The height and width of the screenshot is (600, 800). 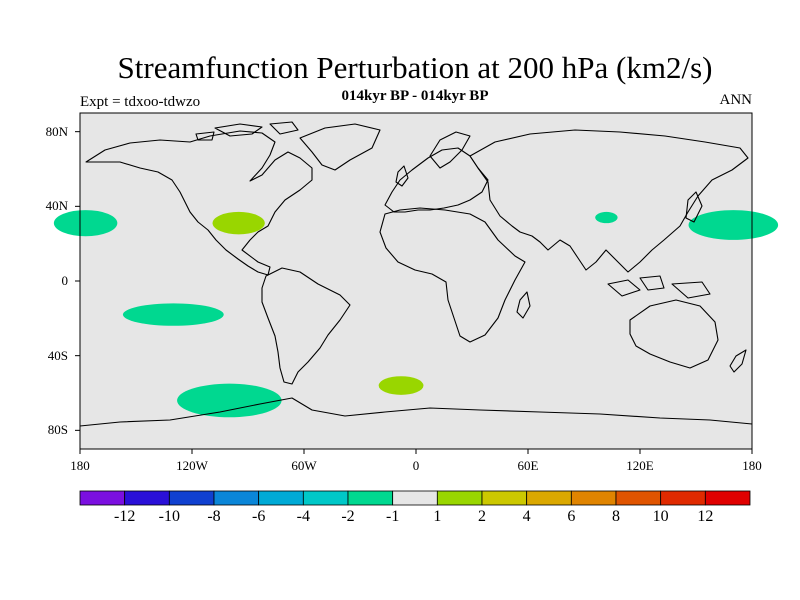 I want to click on colorbar-label: 12, so click(x=705, y=516).